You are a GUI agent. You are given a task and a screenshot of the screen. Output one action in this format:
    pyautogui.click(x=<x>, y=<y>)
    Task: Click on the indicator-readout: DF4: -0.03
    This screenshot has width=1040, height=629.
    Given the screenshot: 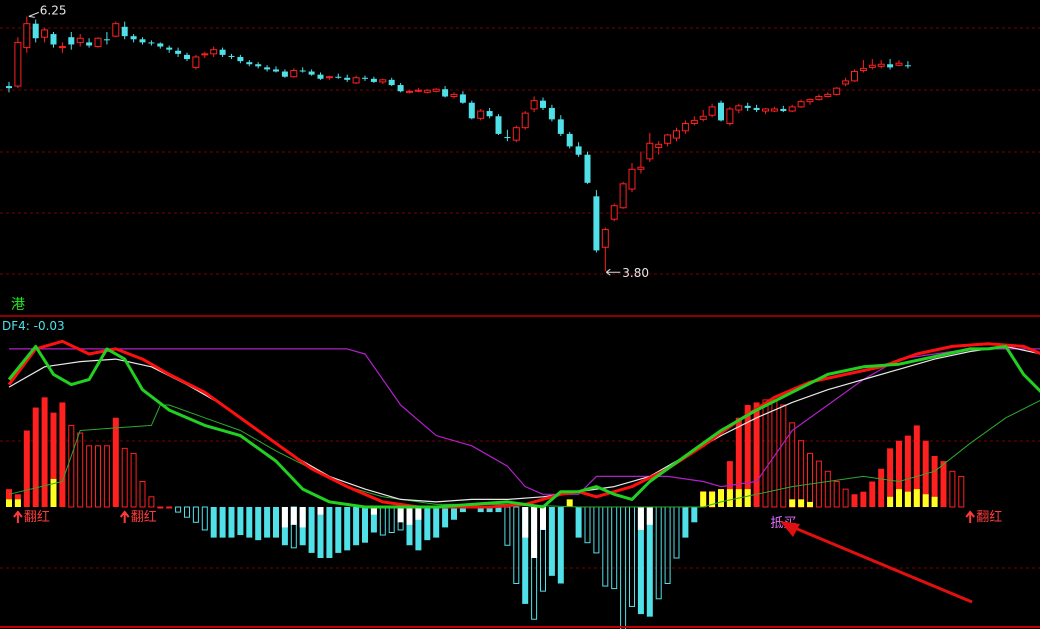 What is the action you would take?
    pyautogui.click(x=33, y=326)
    